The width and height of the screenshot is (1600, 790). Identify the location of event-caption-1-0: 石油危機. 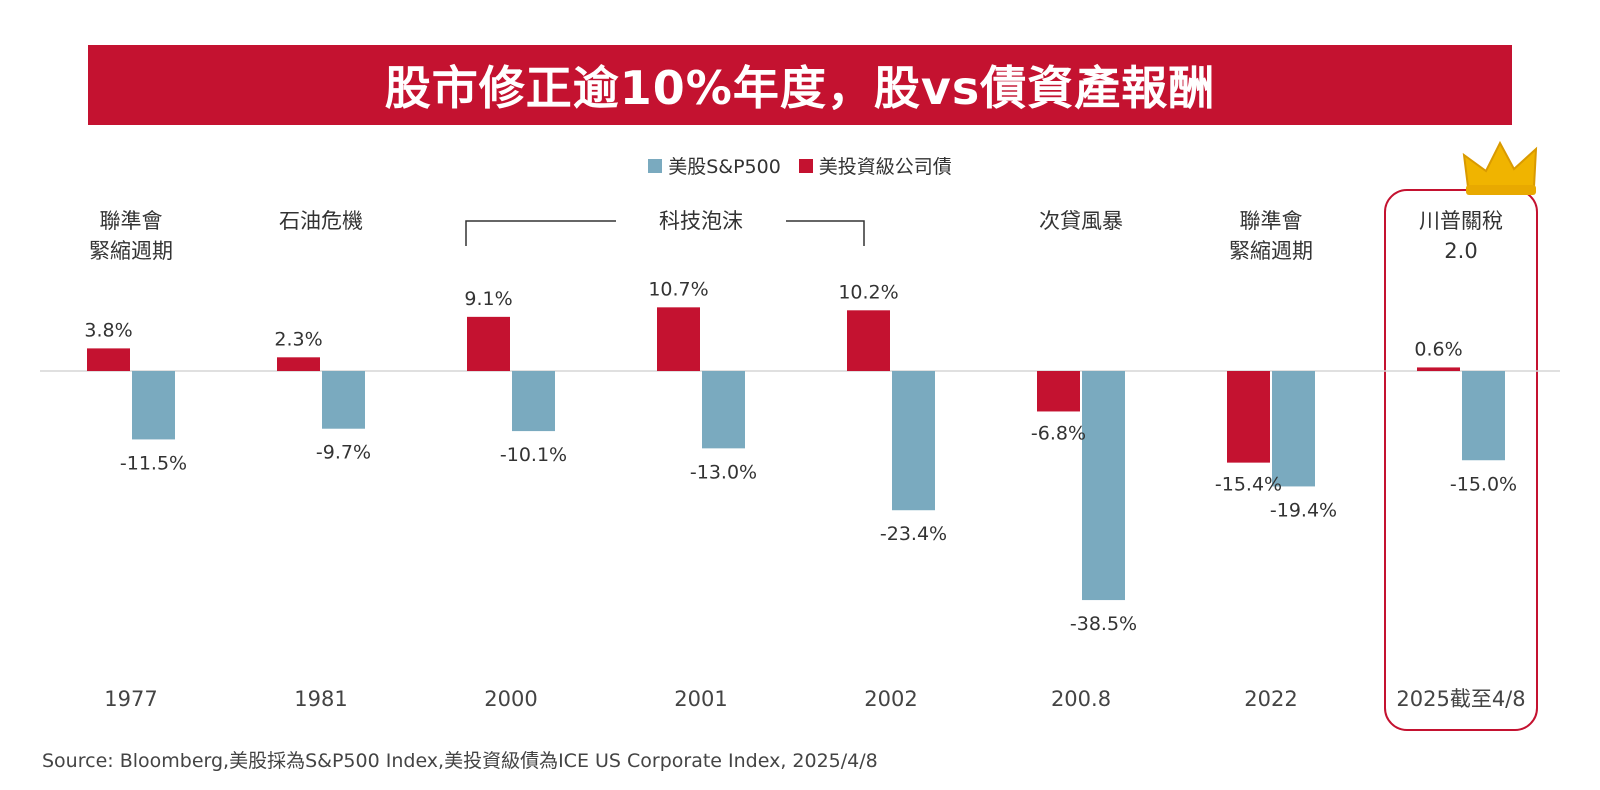
(321, 221).